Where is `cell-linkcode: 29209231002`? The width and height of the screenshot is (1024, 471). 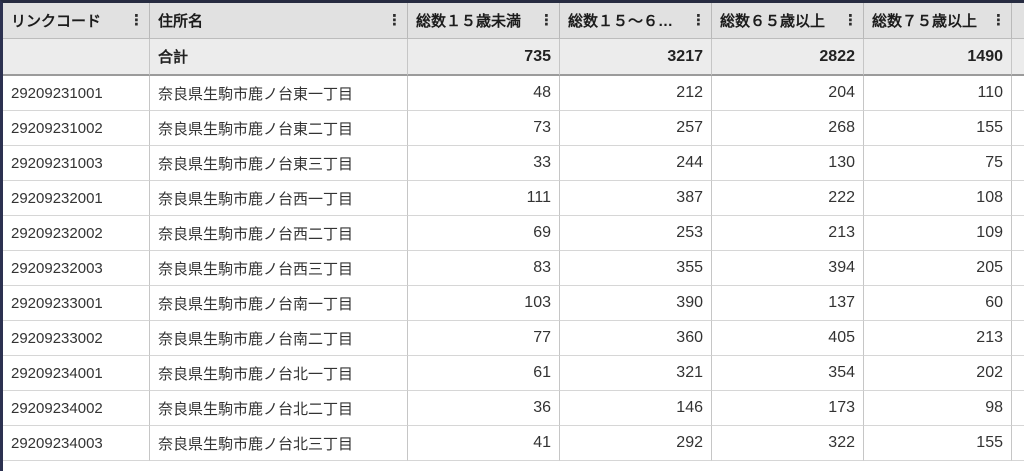
cell-linkcode: 29209231002 is located at coordinates (76, 128).